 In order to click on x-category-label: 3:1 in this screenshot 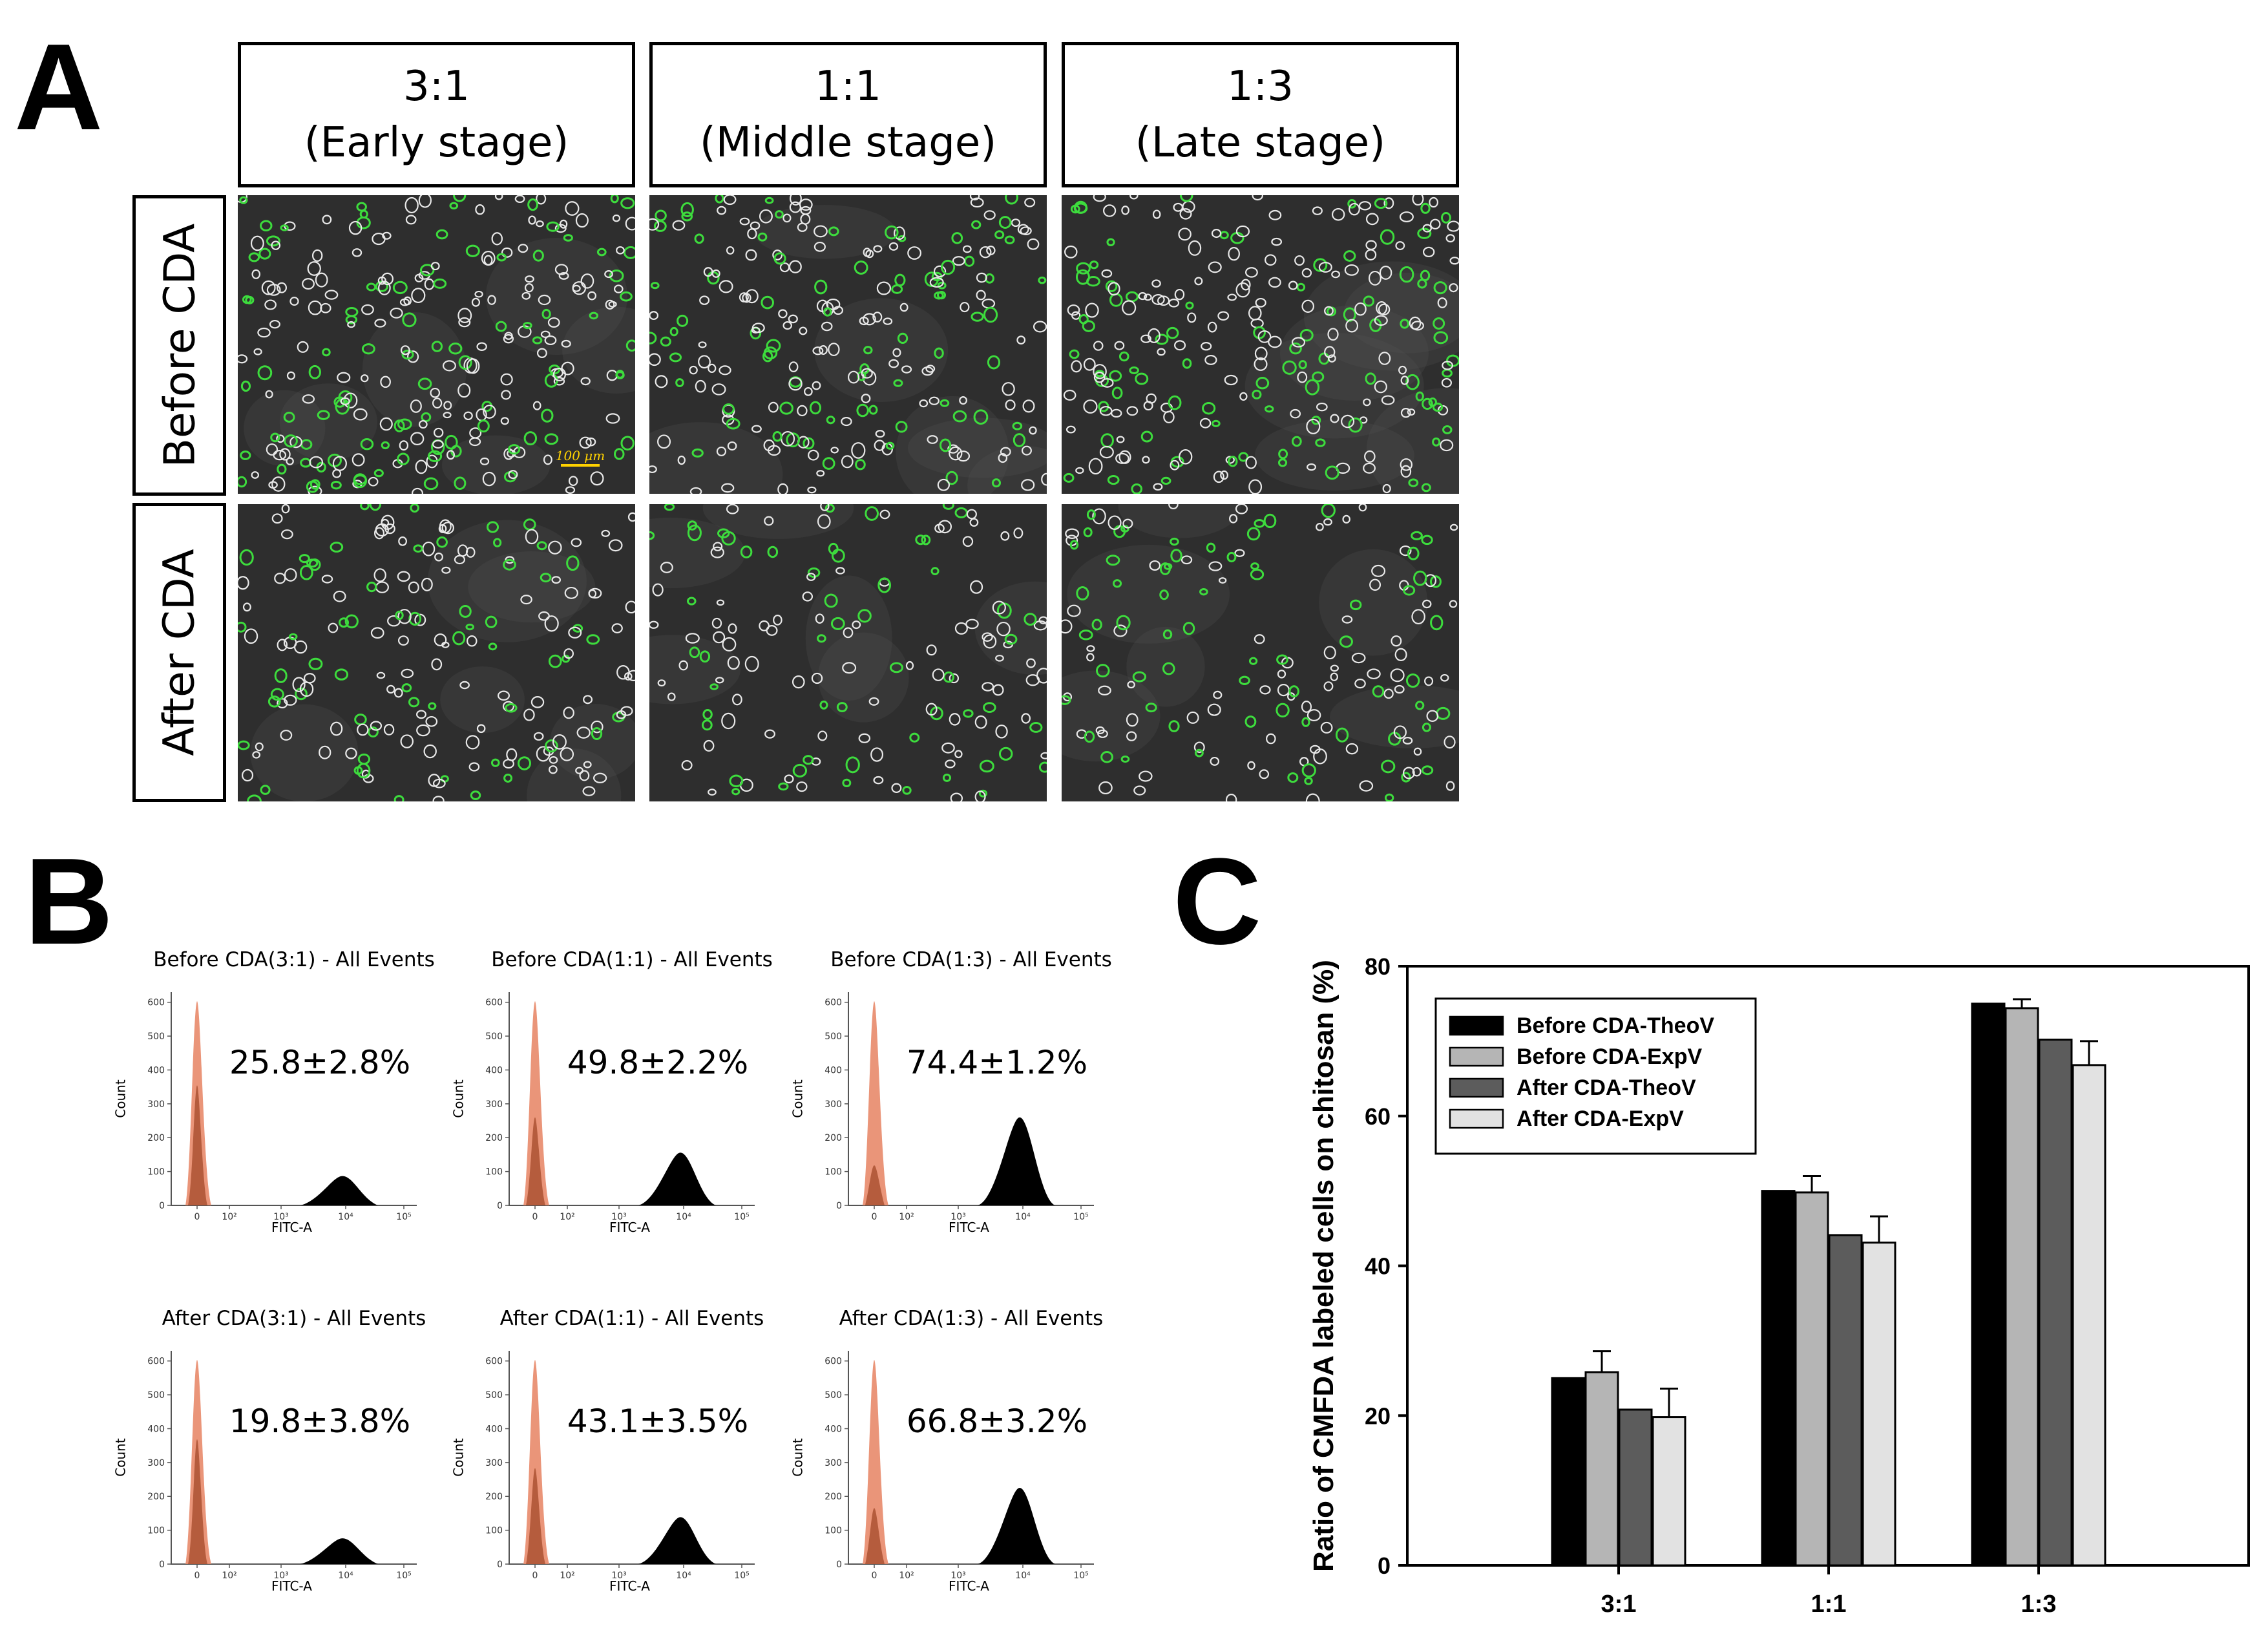, I will do `click(1619, 1604)`.